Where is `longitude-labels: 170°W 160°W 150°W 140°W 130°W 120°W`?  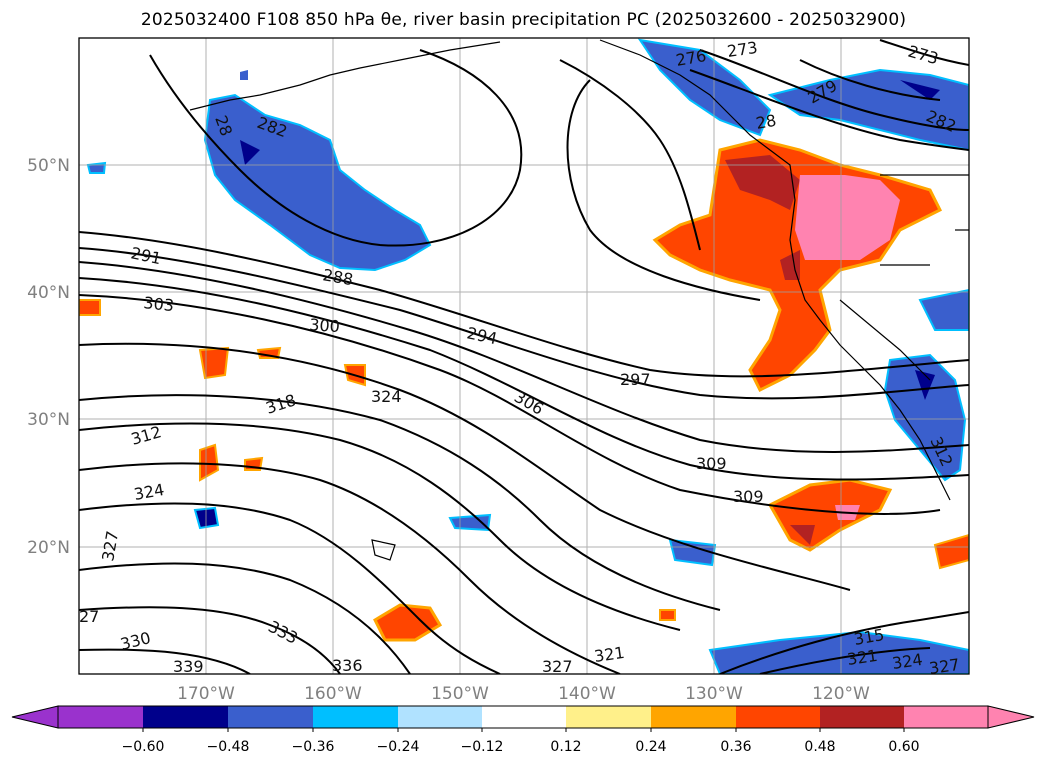 longitude-labels: 170°W 160°W 150°W 140°W 130°W 120°W is located at coordinates (523, 694).